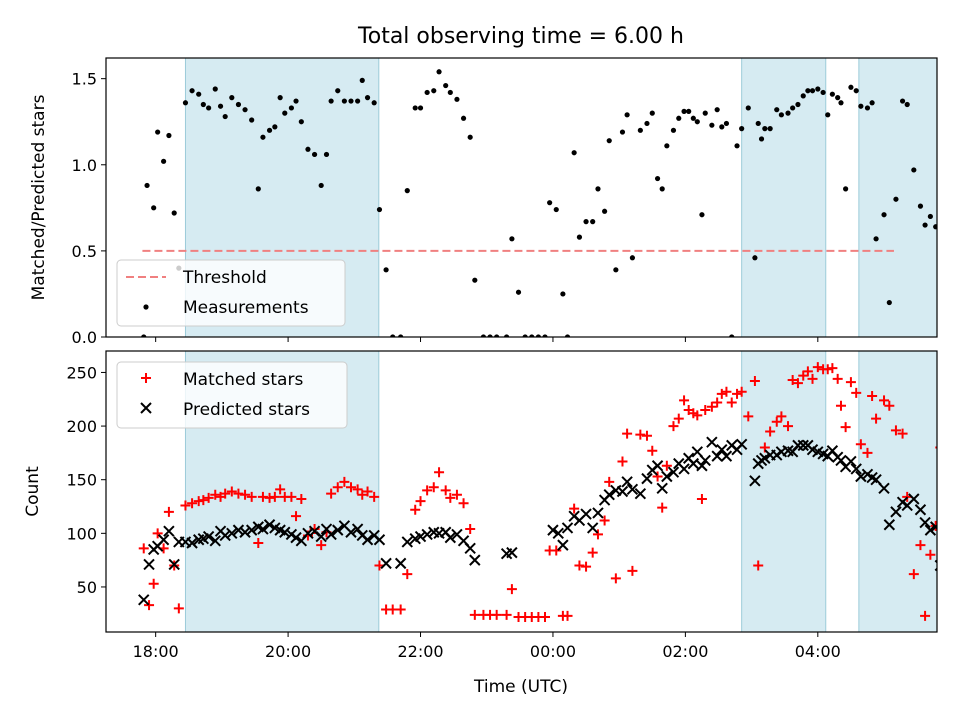  Describe the element at coordinates (39, 197) in the screenshot. I see `y-axis-label: Matched/Predicted stars` at that location.